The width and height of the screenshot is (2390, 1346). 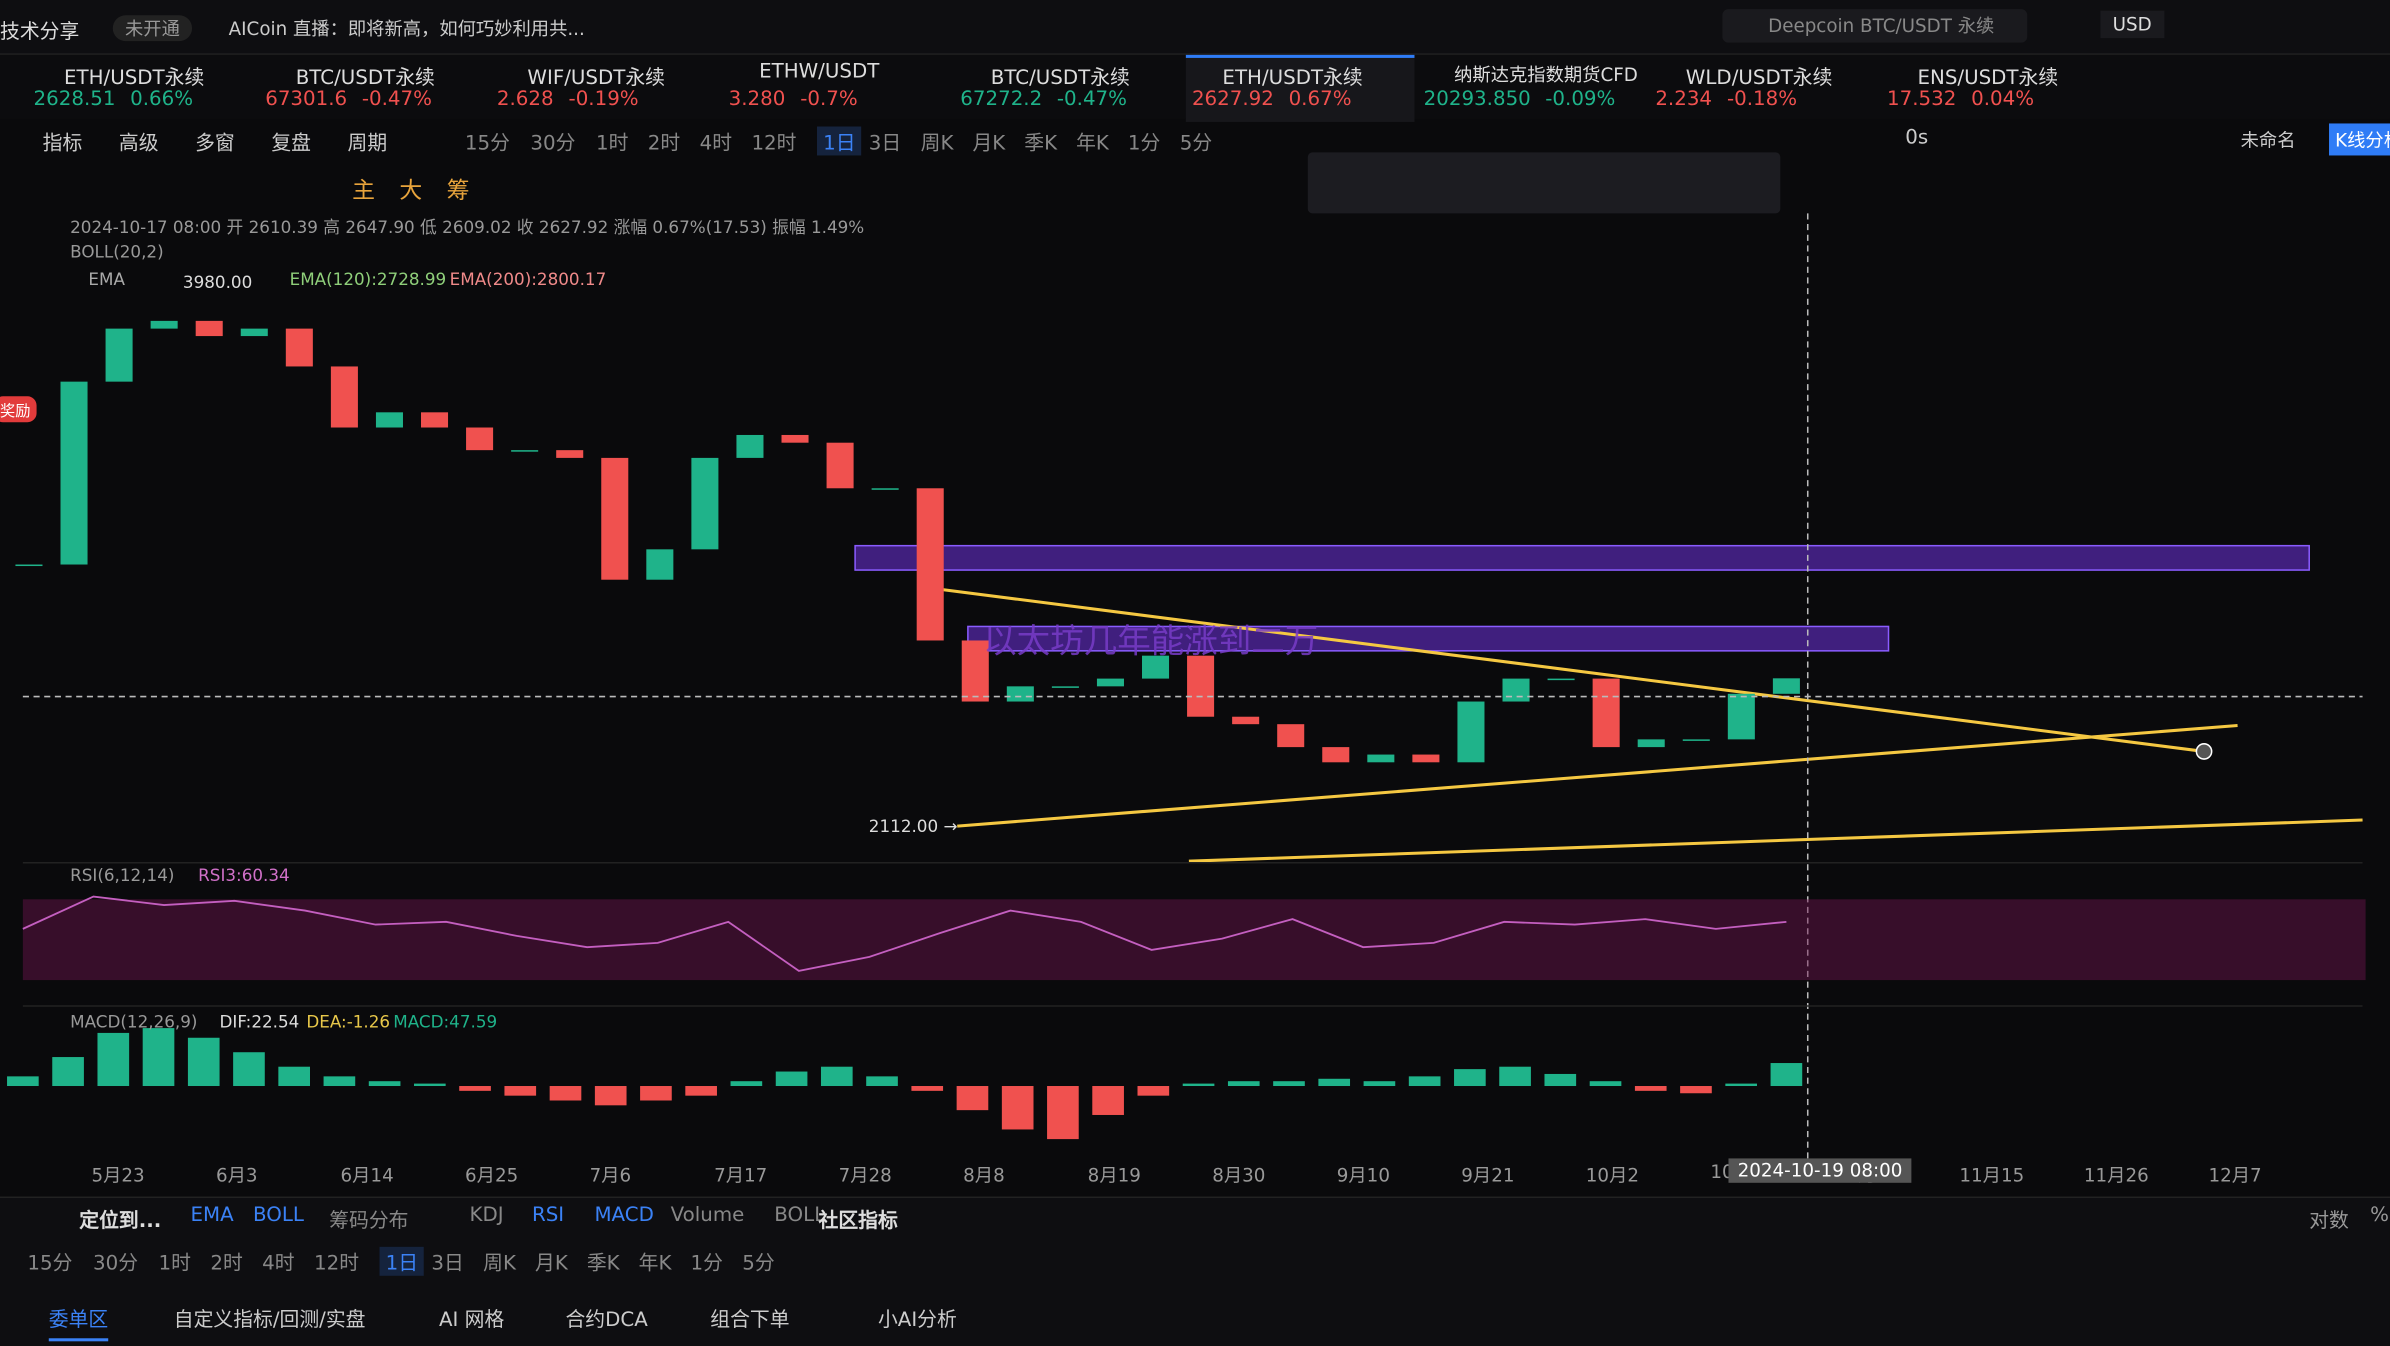 What do you see at coordinates (1759, 78) in the screenshot?
I see `tab-name: WLD/USDT永续` at bounding box center [1759, 78].